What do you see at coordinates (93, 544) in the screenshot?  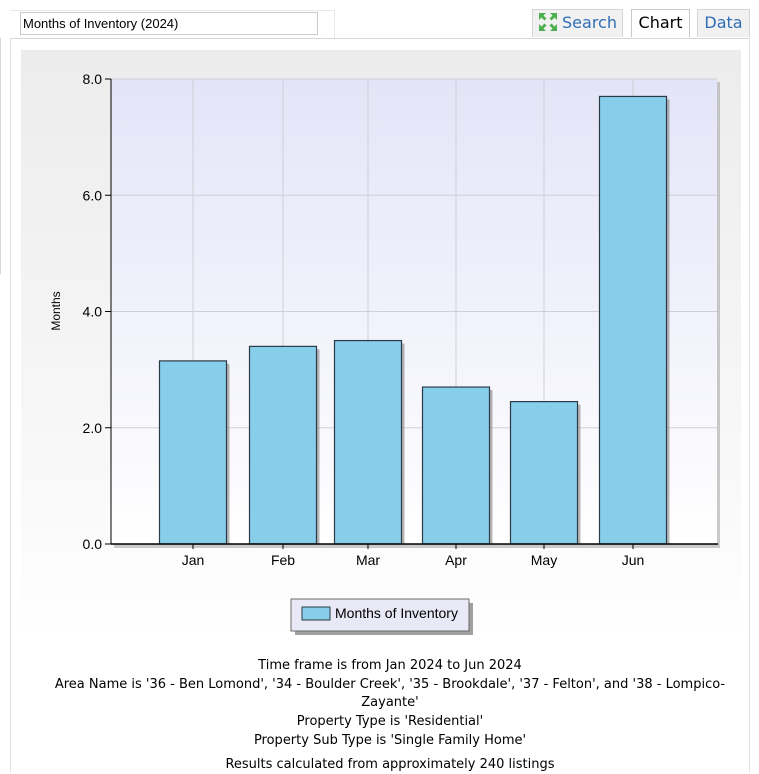 I see `y-tick-label: 0.0` at bounding box center [93, 544].